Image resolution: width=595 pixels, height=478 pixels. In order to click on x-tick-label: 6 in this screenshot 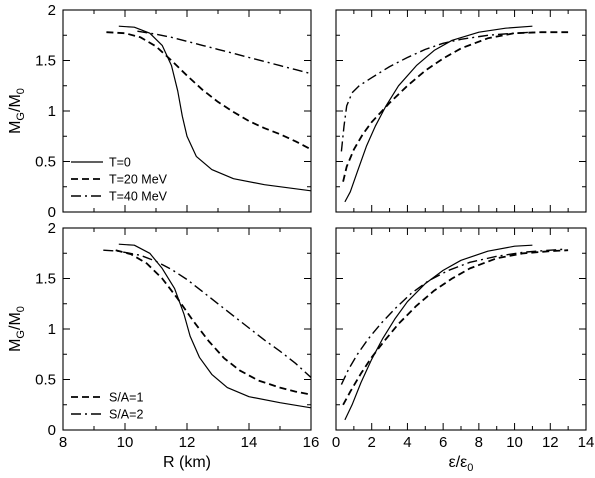, I will do `click(443, 442)`.